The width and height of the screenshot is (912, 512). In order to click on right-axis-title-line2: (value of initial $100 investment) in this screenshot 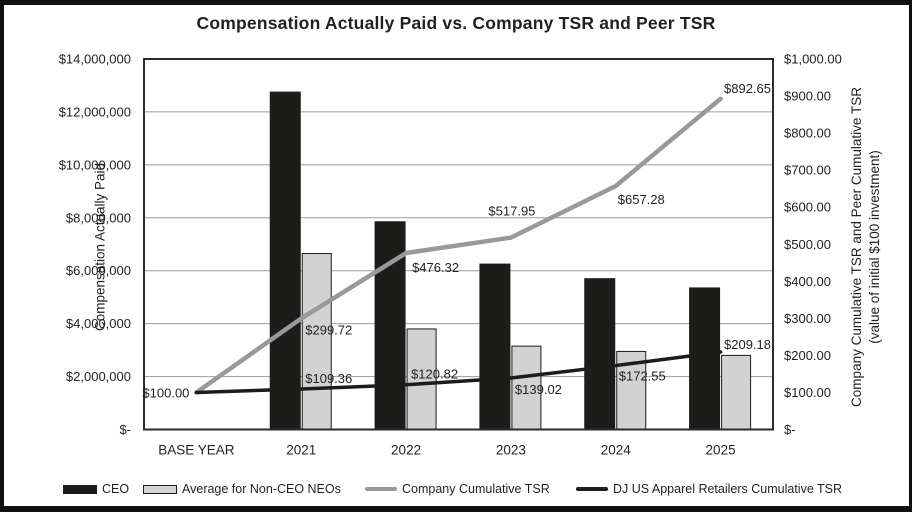, I will do `click(874, 247)`.